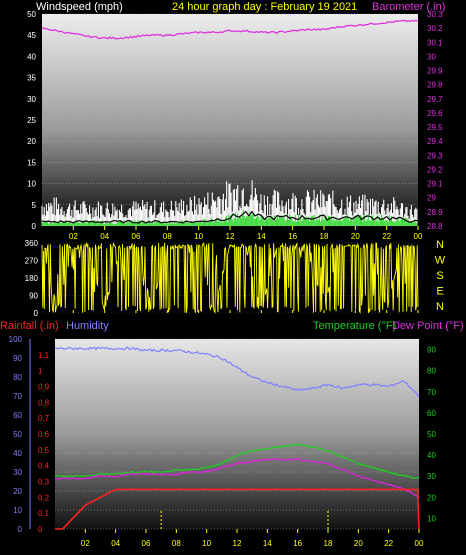 The image size is (466, 555). What do you see at coordinates (146, 543) in the screenshot?
I see `temp-time-label: 06` at bounding box center [146, 543].